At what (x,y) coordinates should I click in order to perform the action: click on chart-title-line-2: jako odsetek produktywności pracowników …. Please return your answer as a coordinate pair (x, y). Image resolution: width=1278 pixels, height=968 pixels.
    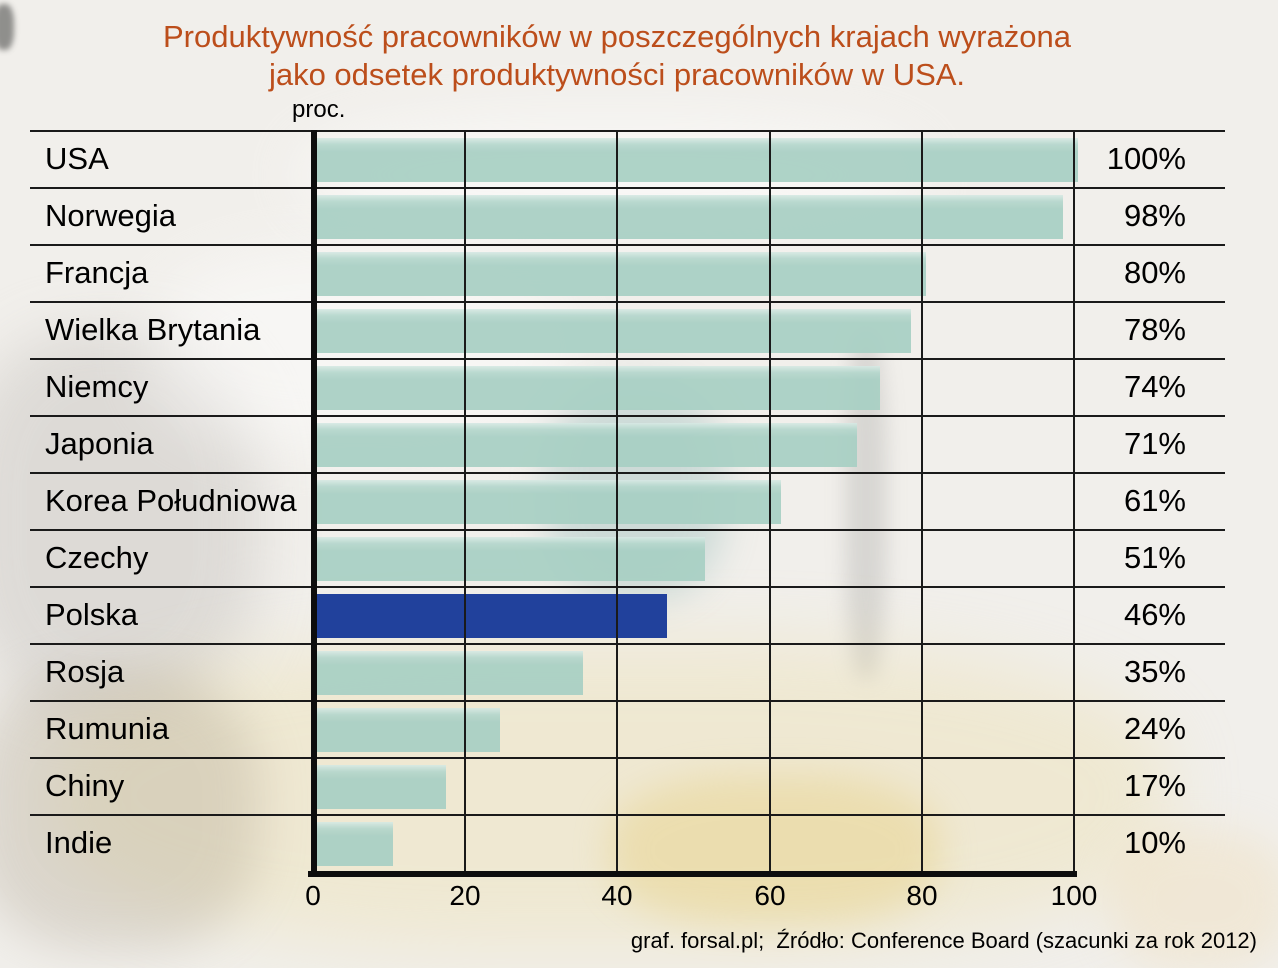
    Looking at the image, I should click on (617, 74).